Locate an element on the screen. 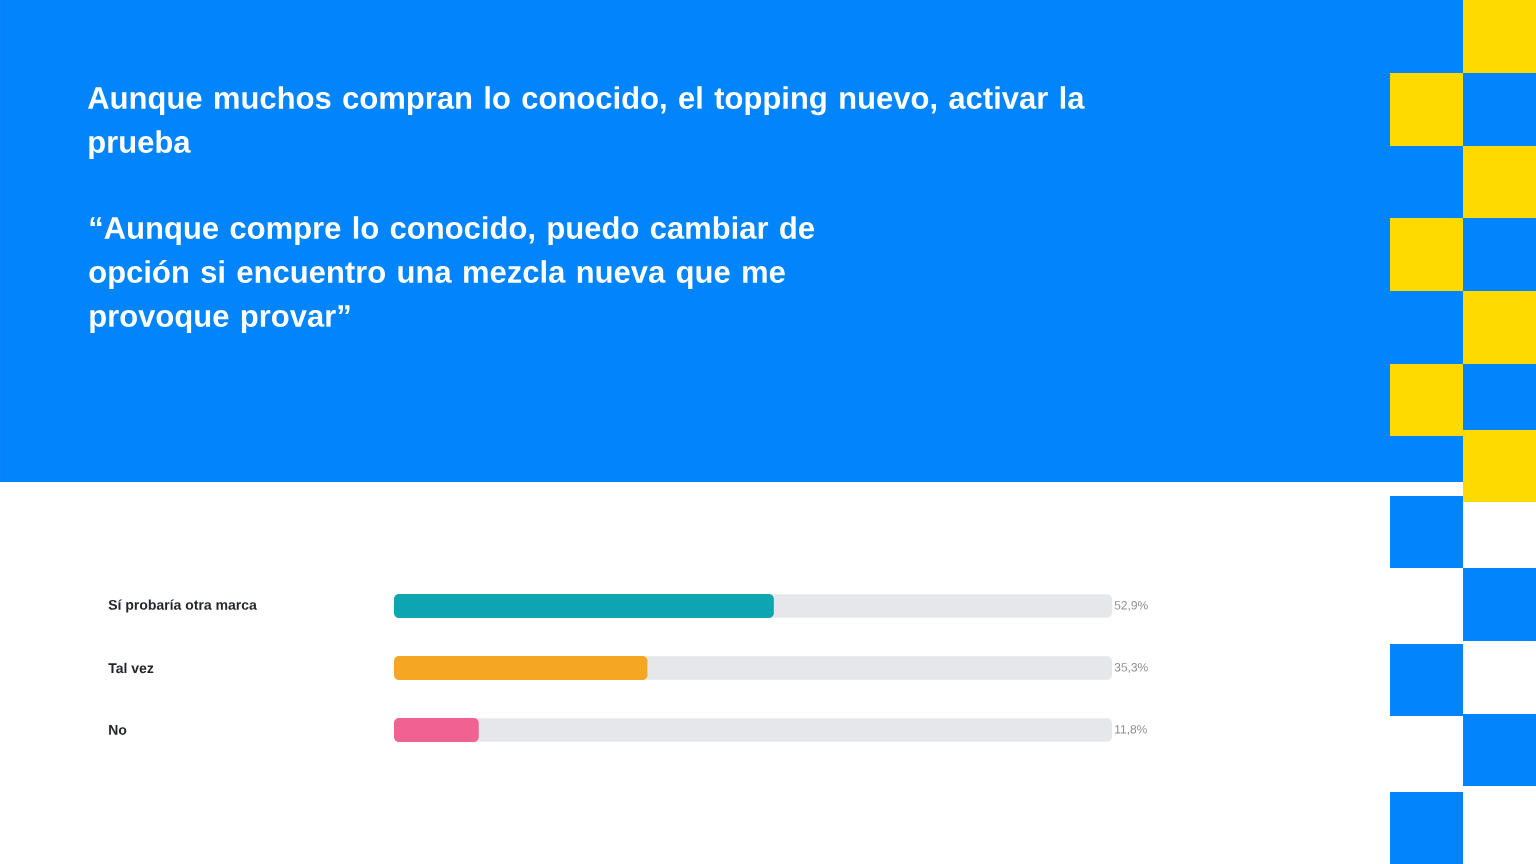 The width and height of the screenshot is (1536, 864). data-label: 35,3% is located at coordinates (1131, 668).